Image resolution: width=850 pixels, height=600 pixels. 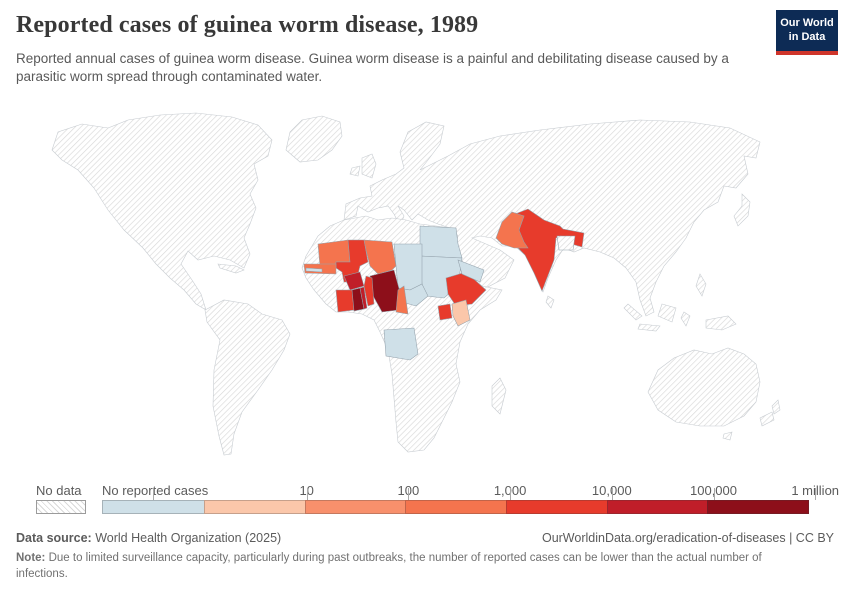 What do you see at coordinates (54, 538) in the screenshot?
I see `data-source-label: Data source:` at bounding box center [54, 538].